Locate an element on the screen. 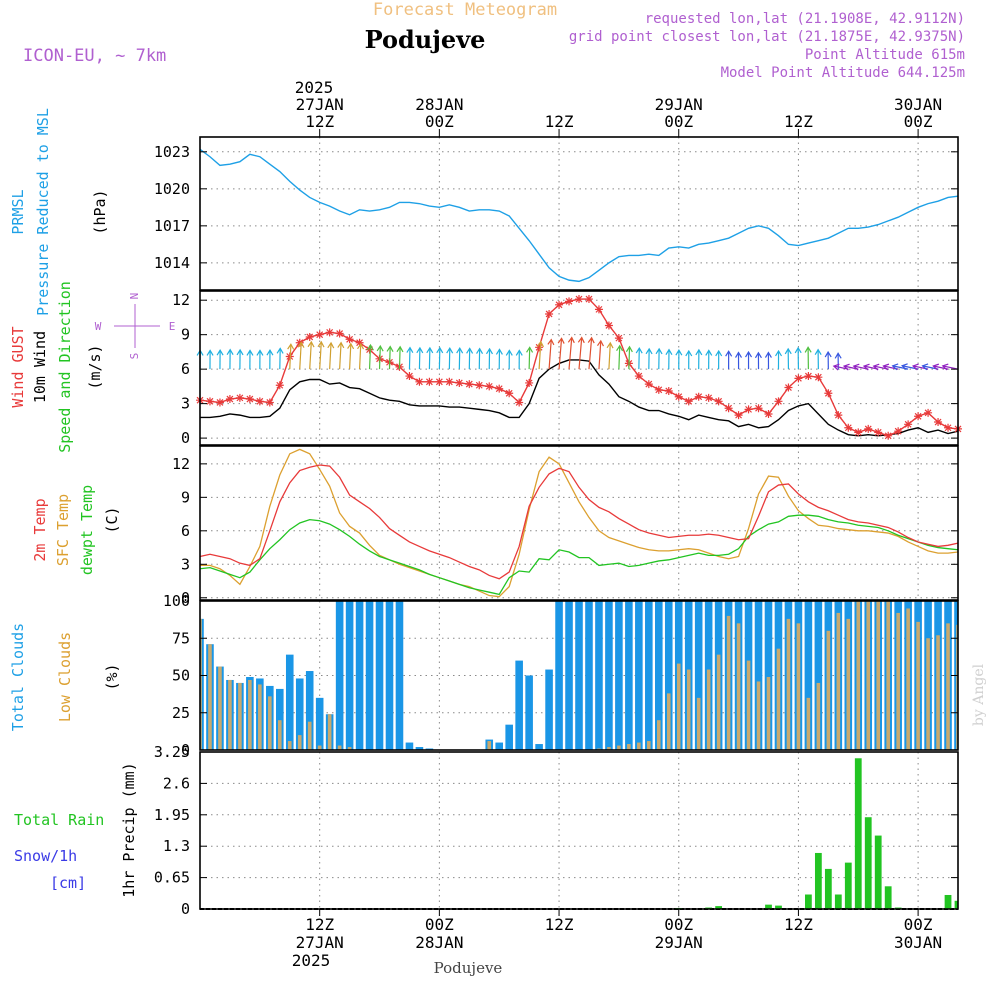 The height and width of the screenshot is (1000, 1000). y-tick-label: 1020 is located at coordinates (172, 189).